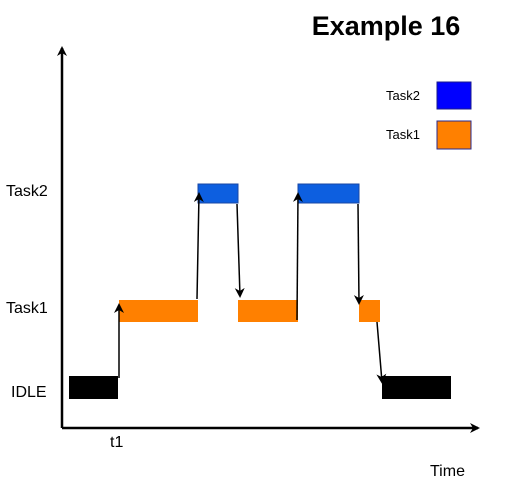 The width and height of the screenshot is (522, 483). What do you see at coordinates (429, 115) in the screenshot?
I see `legend: Task2 Task1` at bounding box center [429, 115].